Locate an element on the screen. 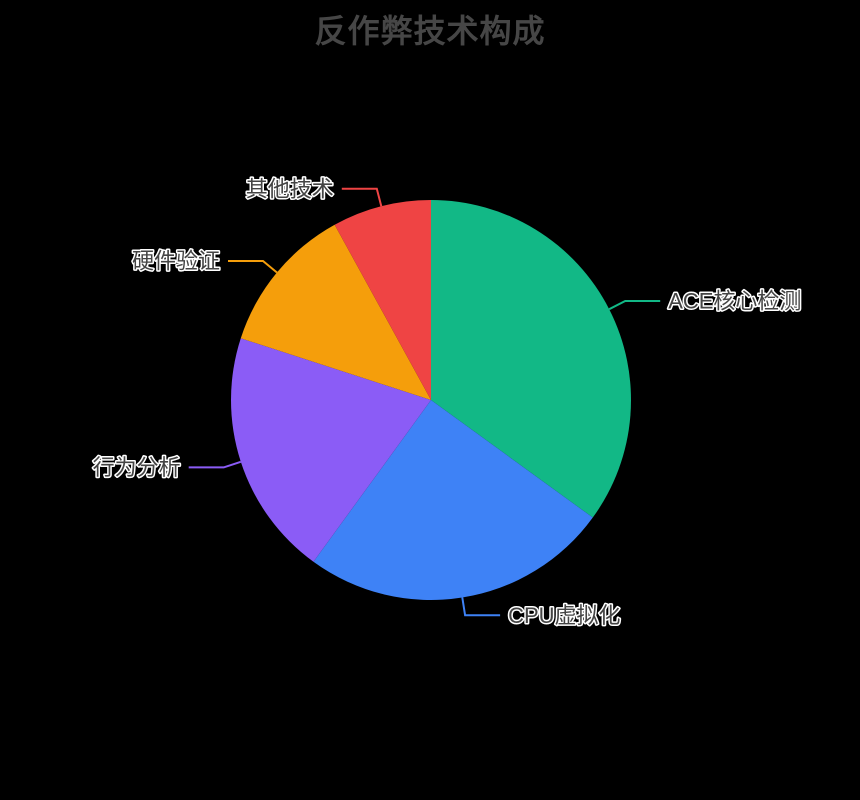 This screenshot has height=800, width=860. slice-label-2: 行为分析 is located at coordinates (137, 467).